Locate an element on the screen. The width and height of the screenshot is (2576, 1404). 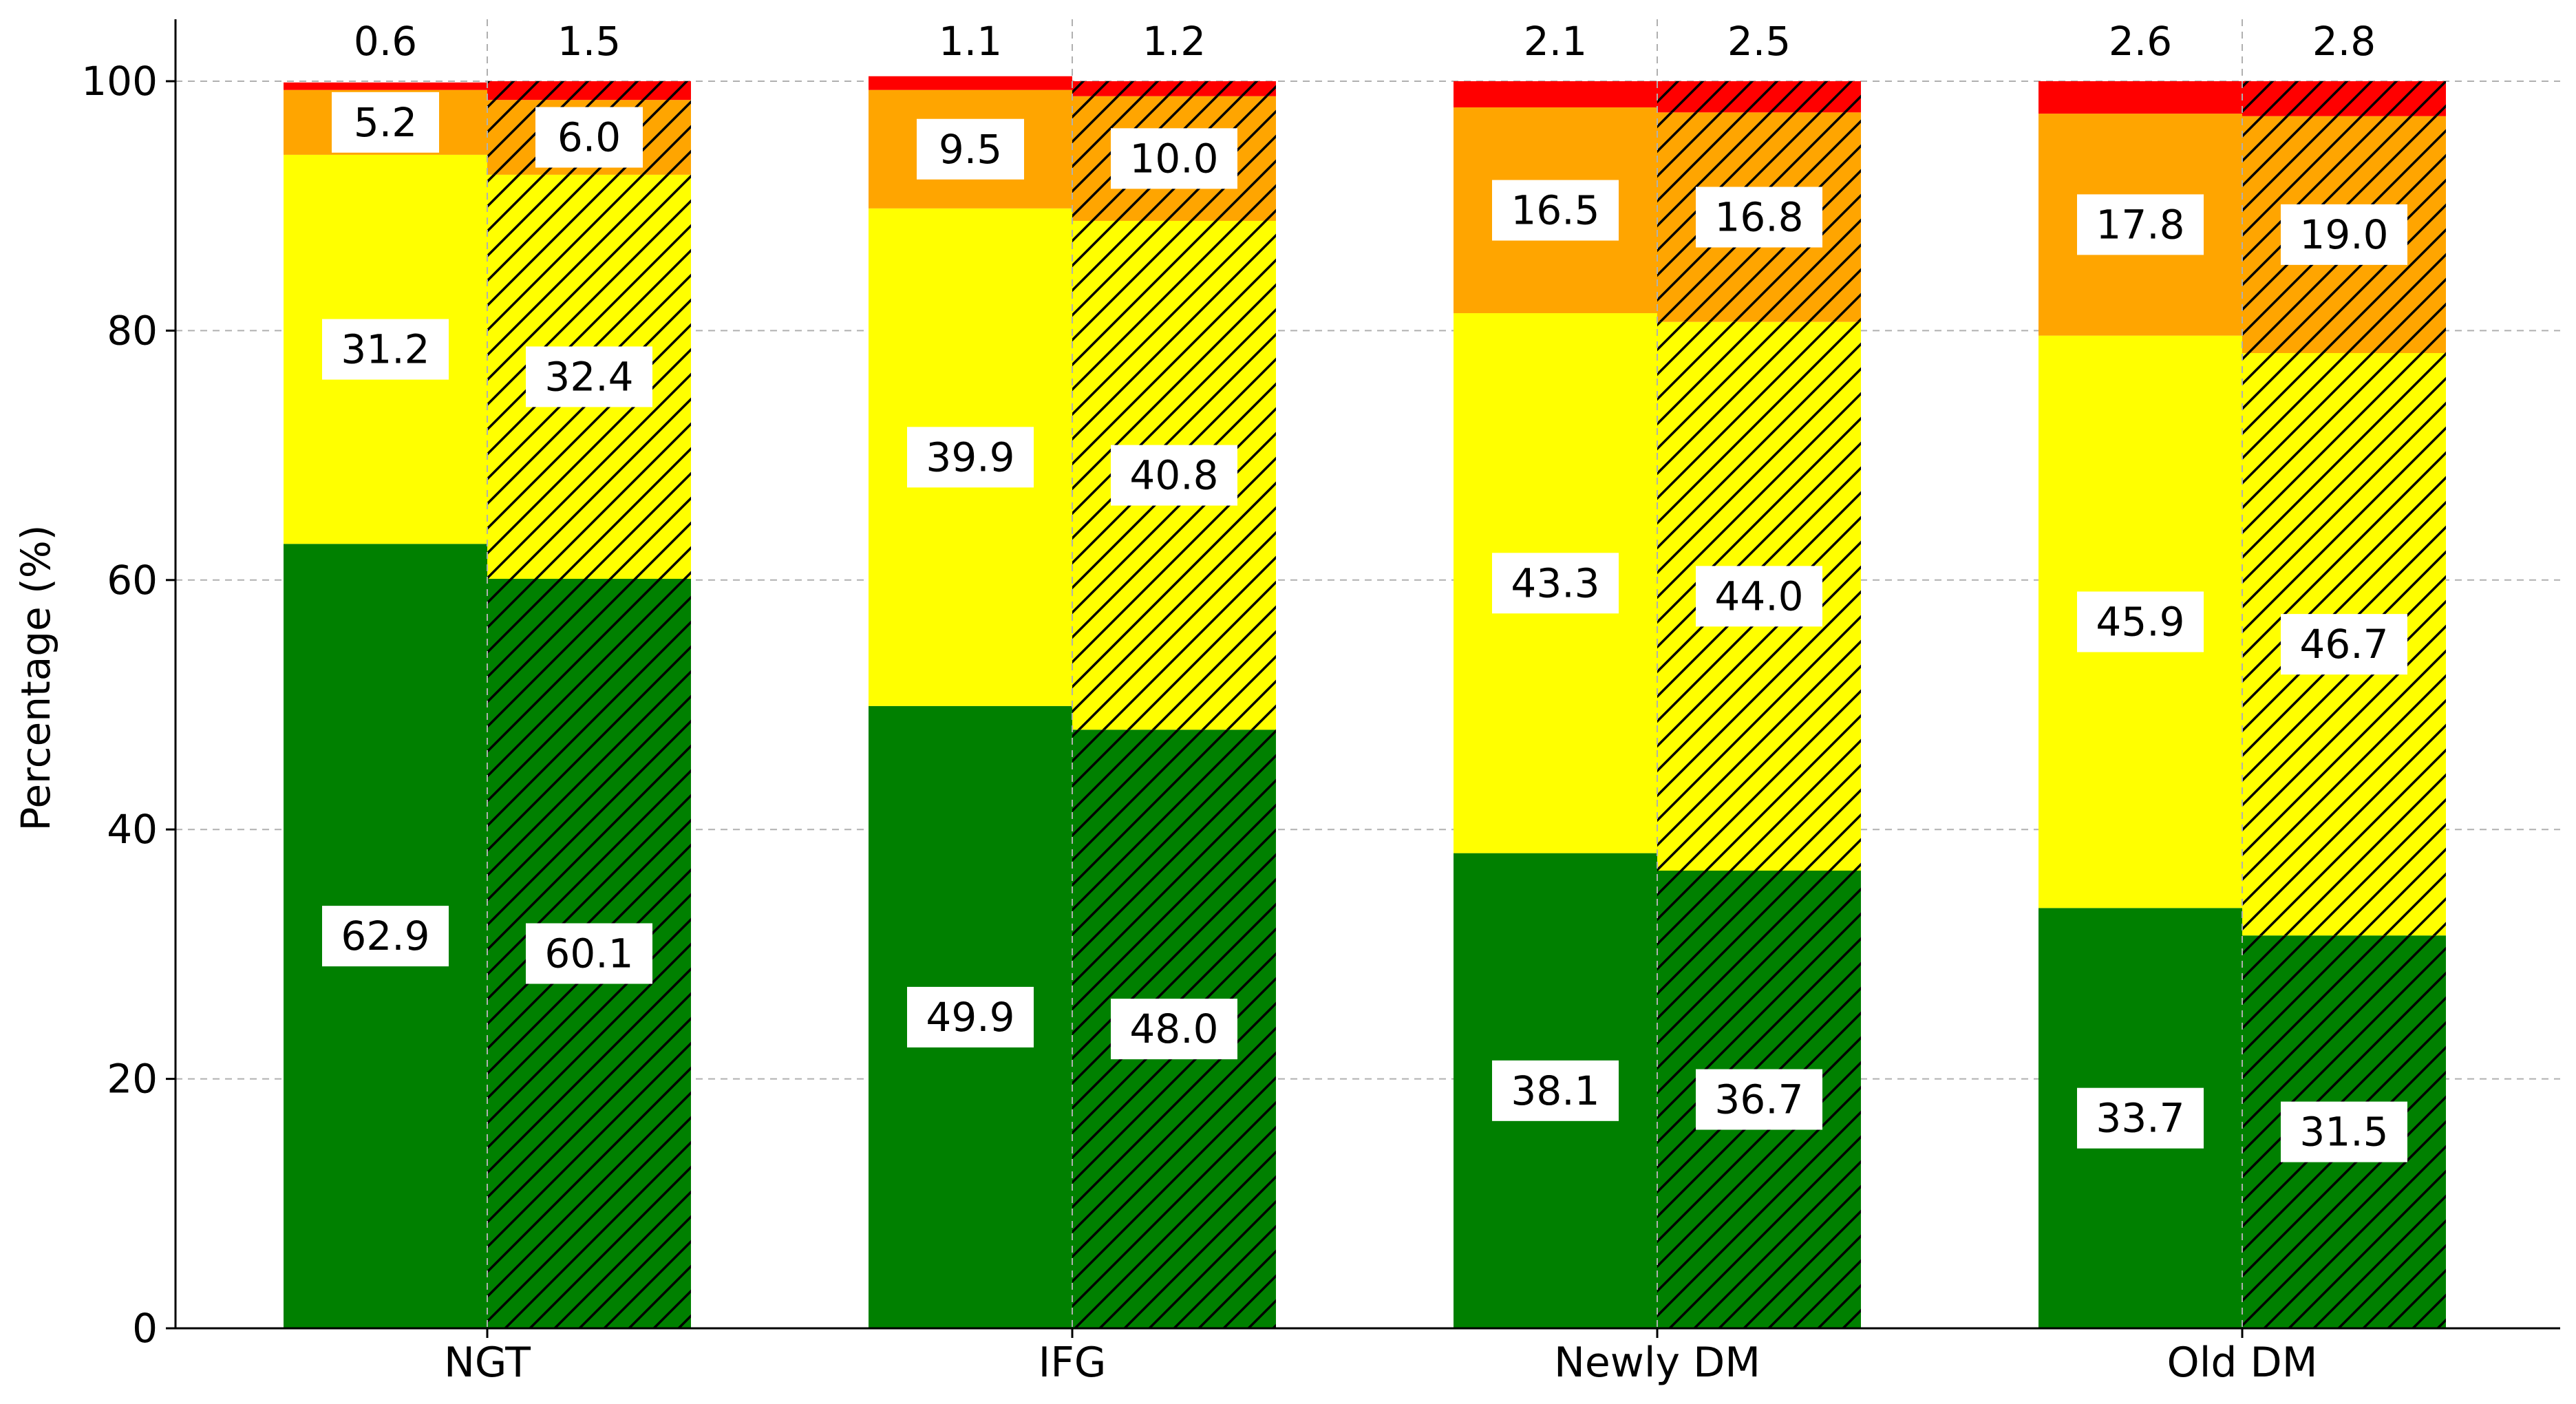
top-data-label: 1.2 is located at coordinates (1174, 41).